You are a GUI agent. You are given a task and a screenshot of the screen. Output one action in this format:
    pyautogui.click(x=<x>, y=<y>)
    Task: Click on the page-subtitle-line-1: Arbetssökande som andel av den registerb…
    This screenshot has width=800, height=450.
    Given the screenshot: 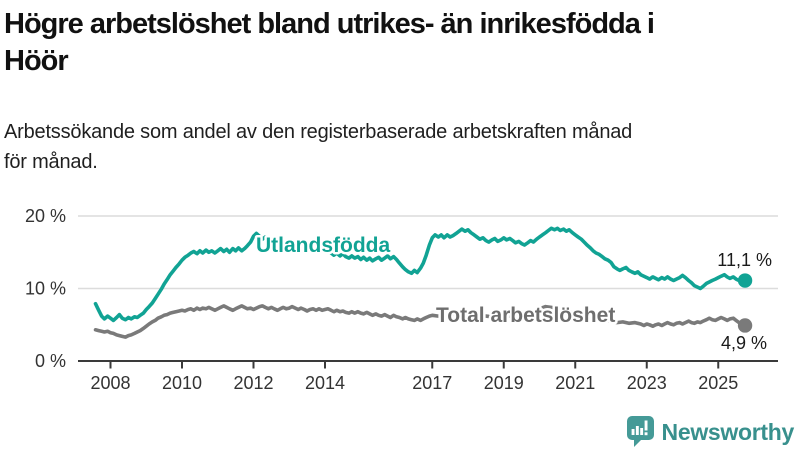 What is the action you would take?
    pyautogui.click(x=318, y=132)
    